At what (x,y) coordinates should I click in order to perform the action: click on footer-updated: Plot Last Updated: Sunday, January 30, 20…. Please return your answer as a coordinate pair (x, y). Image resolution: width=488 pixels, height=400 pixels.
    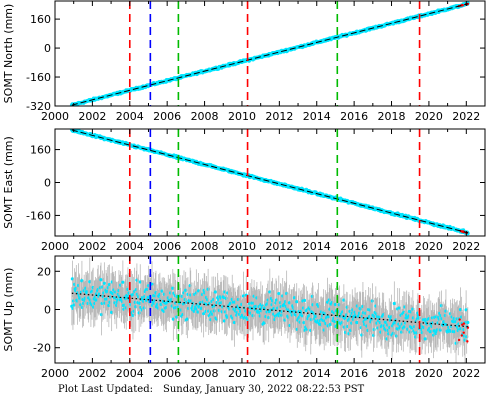
    Looking at the image, I should click on (211, 389).